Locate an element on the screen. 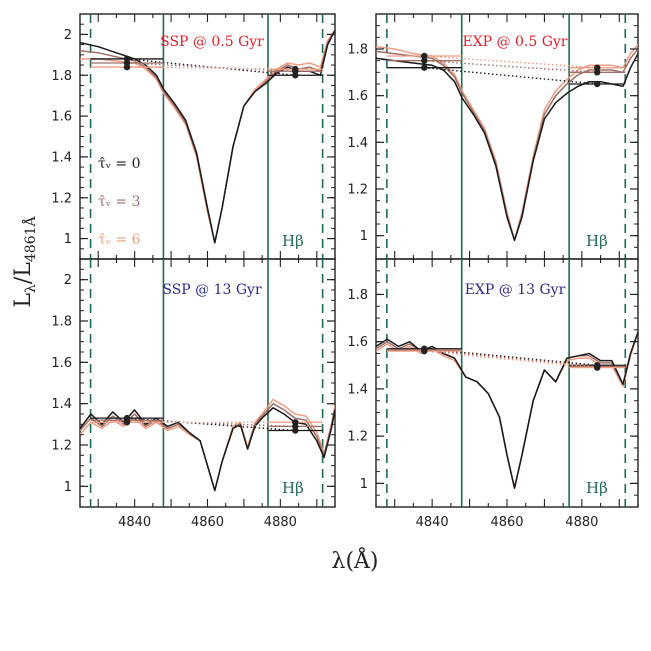 This screenshot has width=651, height=651. panel-title: EXP @ 0.5 Gyr is located at coordinates (514, 42).